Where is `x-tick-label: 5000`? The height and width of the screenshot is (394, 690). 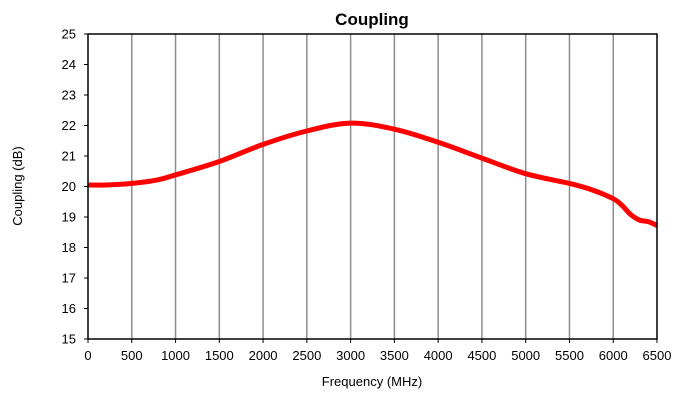
x-tick-label: 5000 is located at coordinates (525, 355).